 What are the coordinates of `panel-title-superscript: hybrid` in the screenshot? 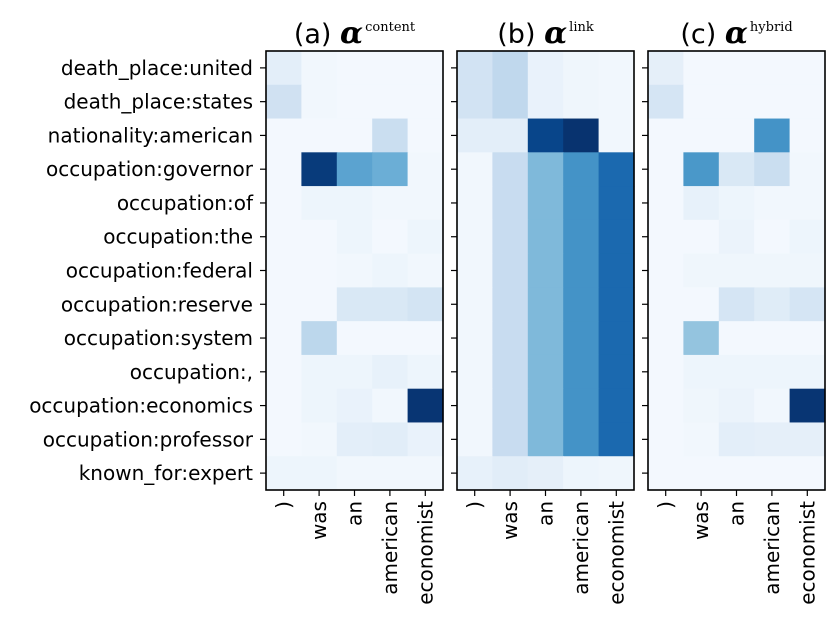 It's located at (771, 27).